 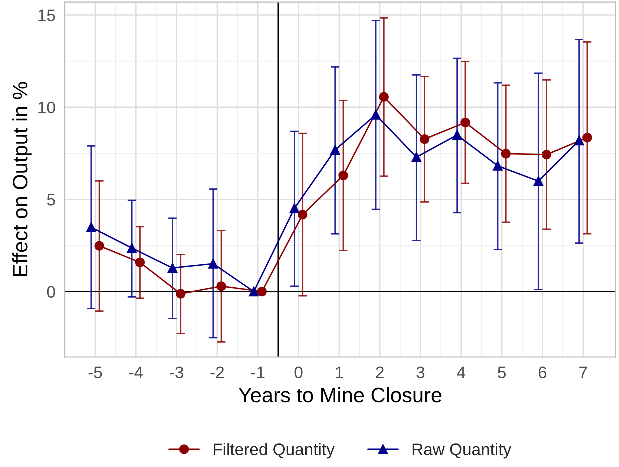 I want to click on x-tick-label: -3, so click(x=177, y=372).